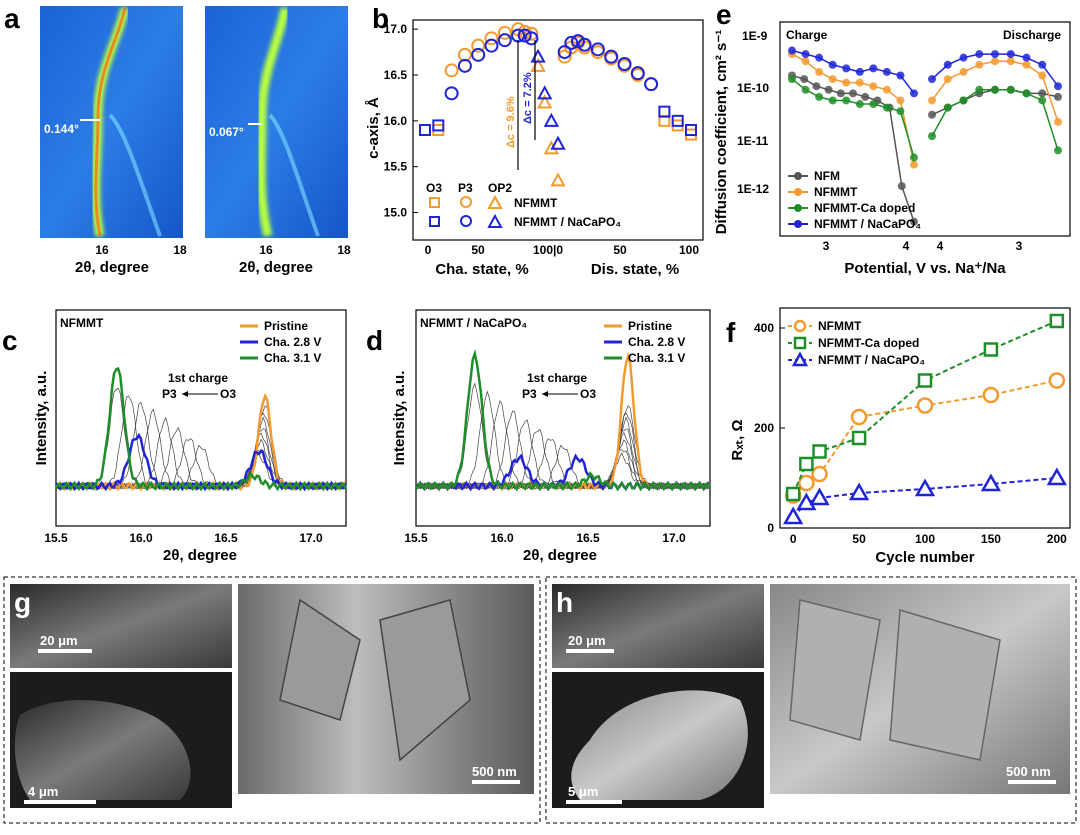 The image size is (1080, 835). What do you see at coordinates (753, 141) in the screenshot?
I see `e-ytick-1e-11: 1E-11` at bounding box center [753, 141].